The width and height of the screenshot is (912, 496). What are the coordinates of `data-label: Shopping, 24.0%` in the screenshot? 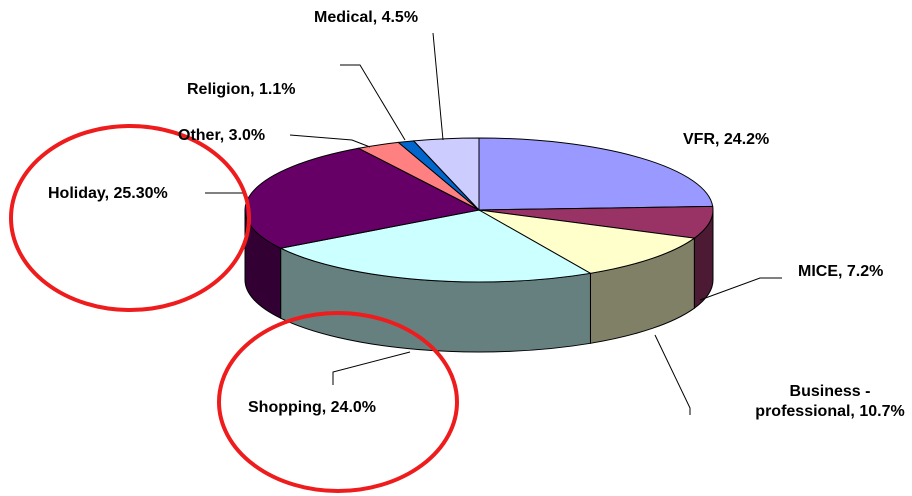 It's located at (312, 407).